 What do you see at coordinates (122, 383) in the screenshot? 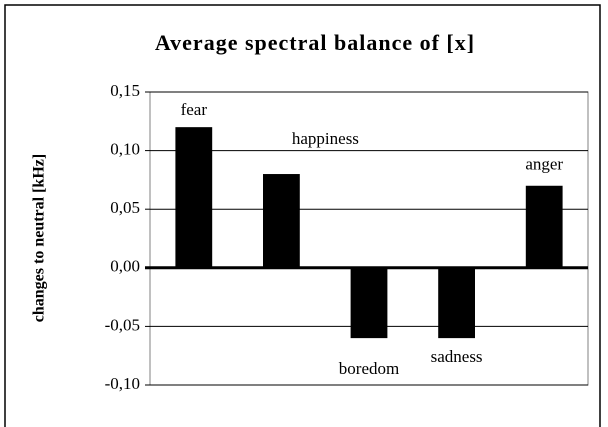
I see `y-tick-label: -0,10` at bounding box center [122, 383].